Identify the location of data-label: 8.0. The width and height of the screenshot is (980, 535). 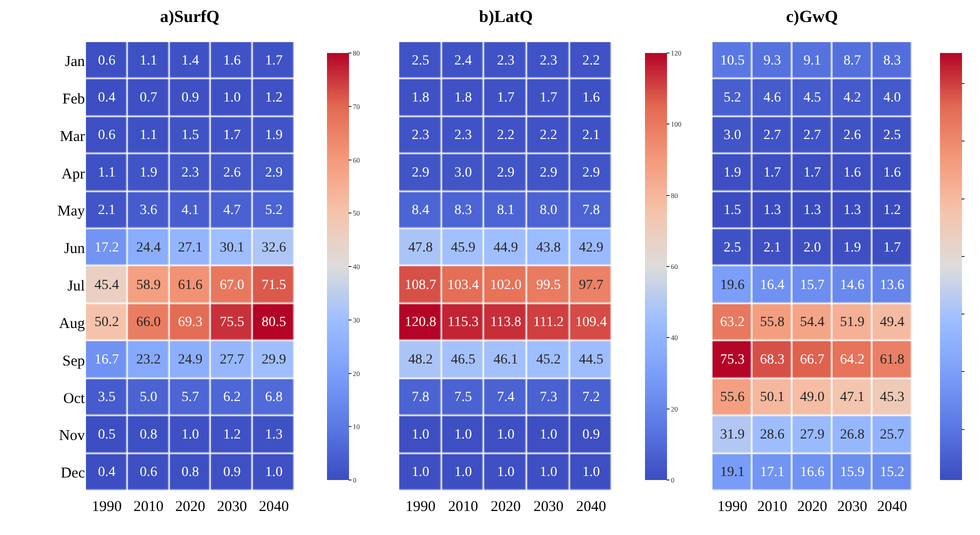
(549, 210).